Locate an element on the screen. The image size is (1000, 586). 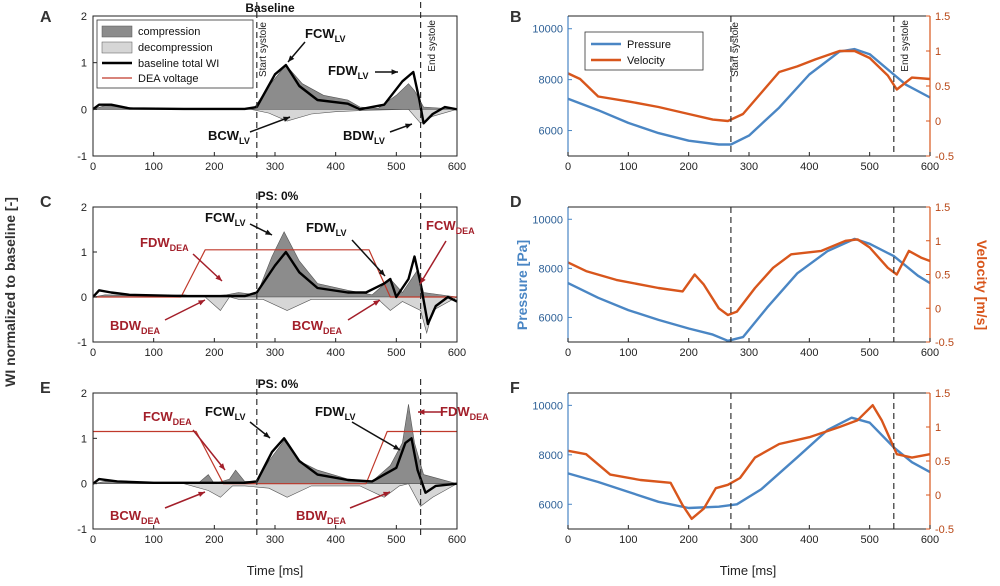
bcw-lv-label-a: BCWLV is located at coordinates (229, 137).